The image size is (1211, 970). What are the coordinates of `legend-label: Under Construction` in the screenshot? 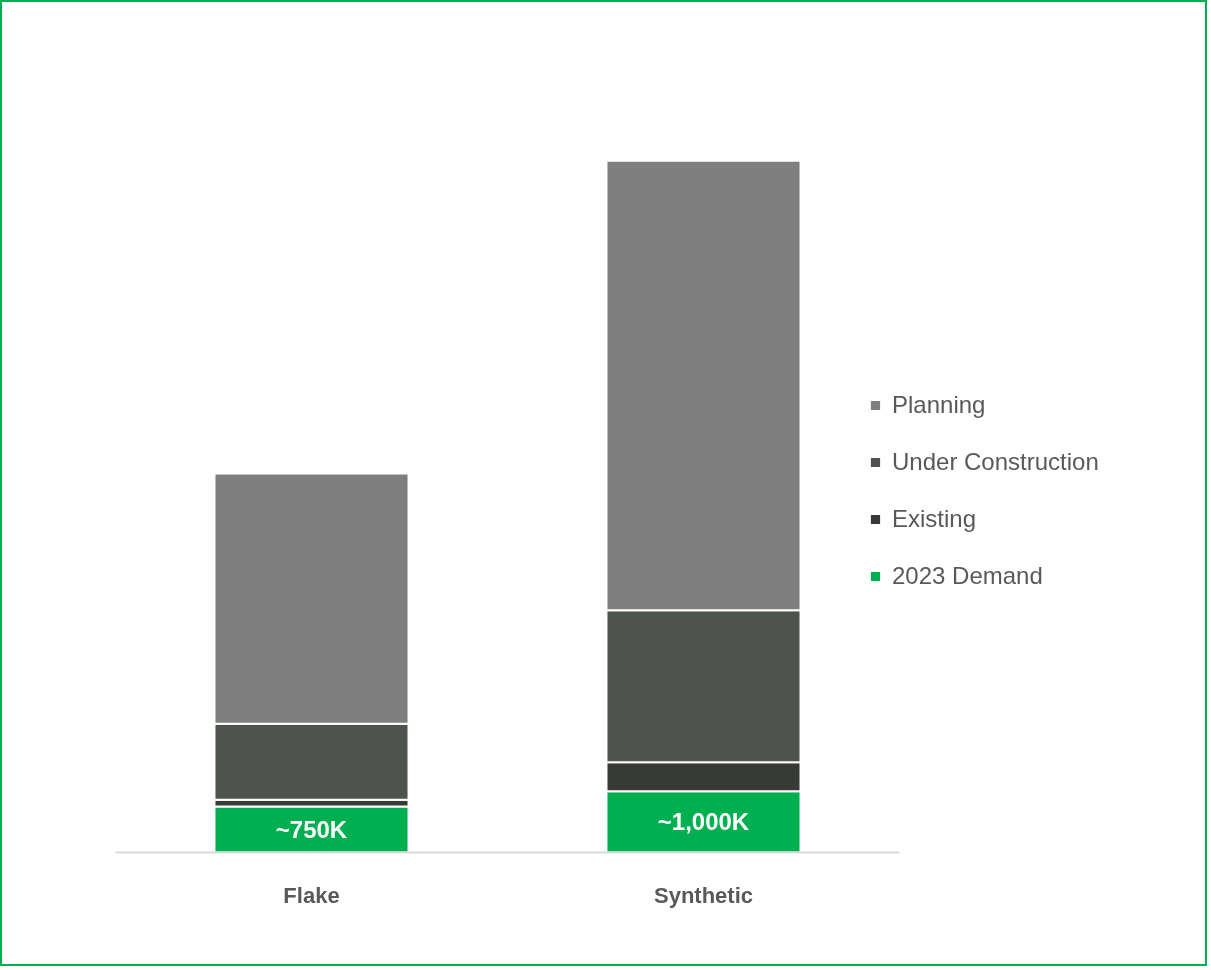 It's located at (995, 462).